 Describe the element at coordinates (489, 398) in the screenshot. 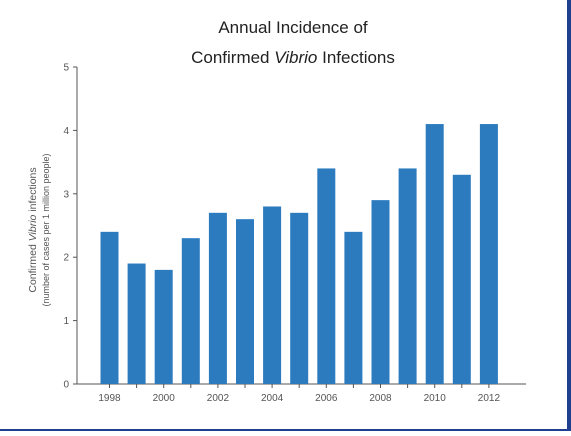

I see `x-tick-label: 2012` at that location.